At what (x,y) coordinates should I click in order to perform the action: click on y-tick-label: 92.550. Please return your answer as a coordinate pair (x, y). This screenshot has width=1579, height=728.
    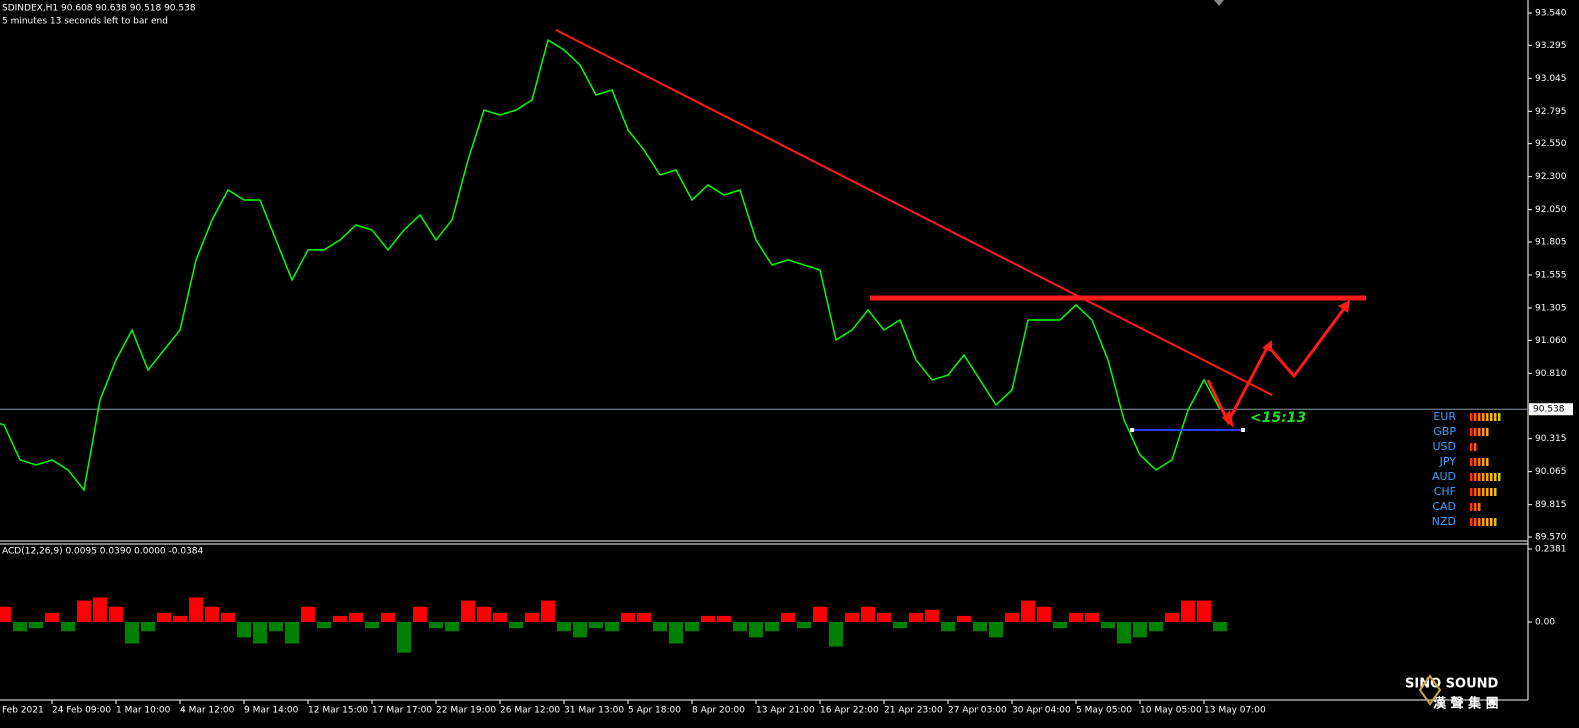
    Looking at the image, I should click on (1551, 144).